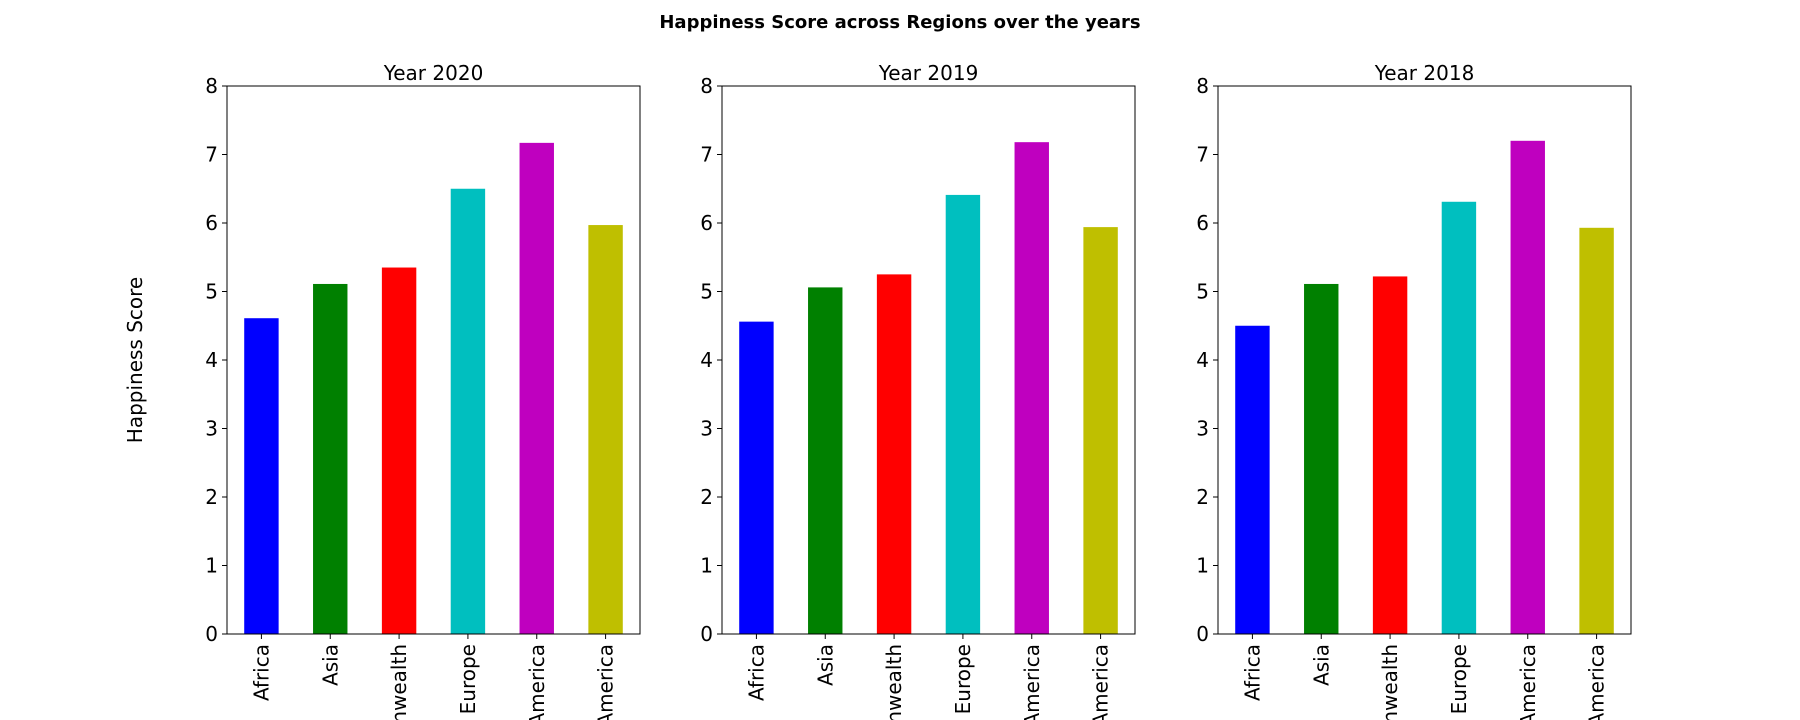  Describe the element at coordinates (135, 360) in the screenshot. I see `y-axis-label: Happiness Score` at that location.